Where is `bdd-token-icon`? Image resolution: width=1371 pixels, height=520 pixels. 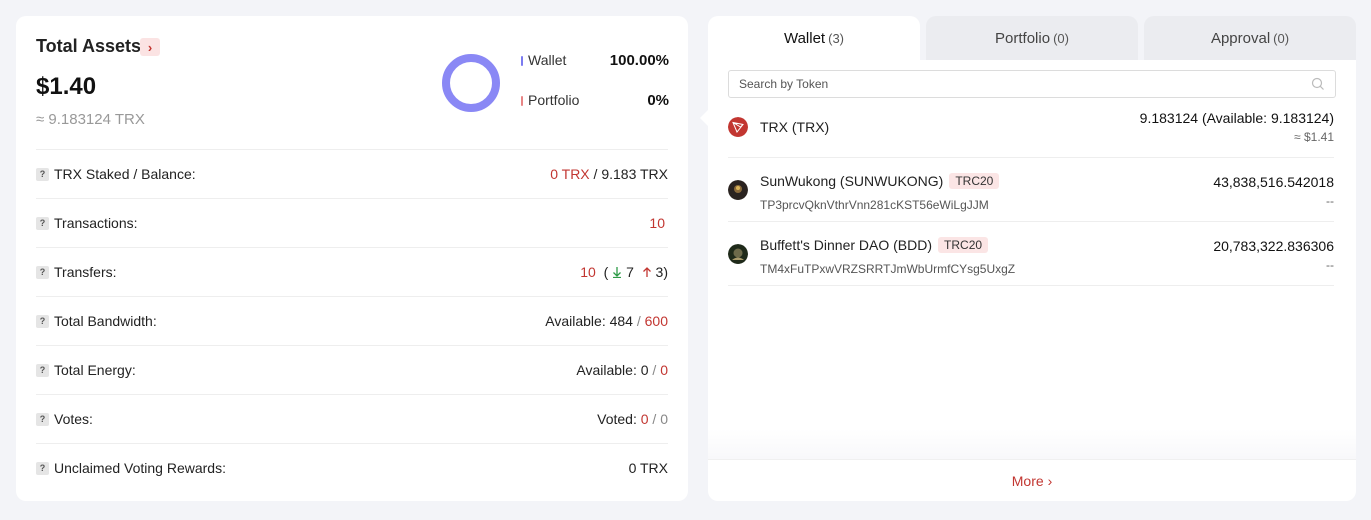
bdd-token-icon is located at coordinates (738, 254).